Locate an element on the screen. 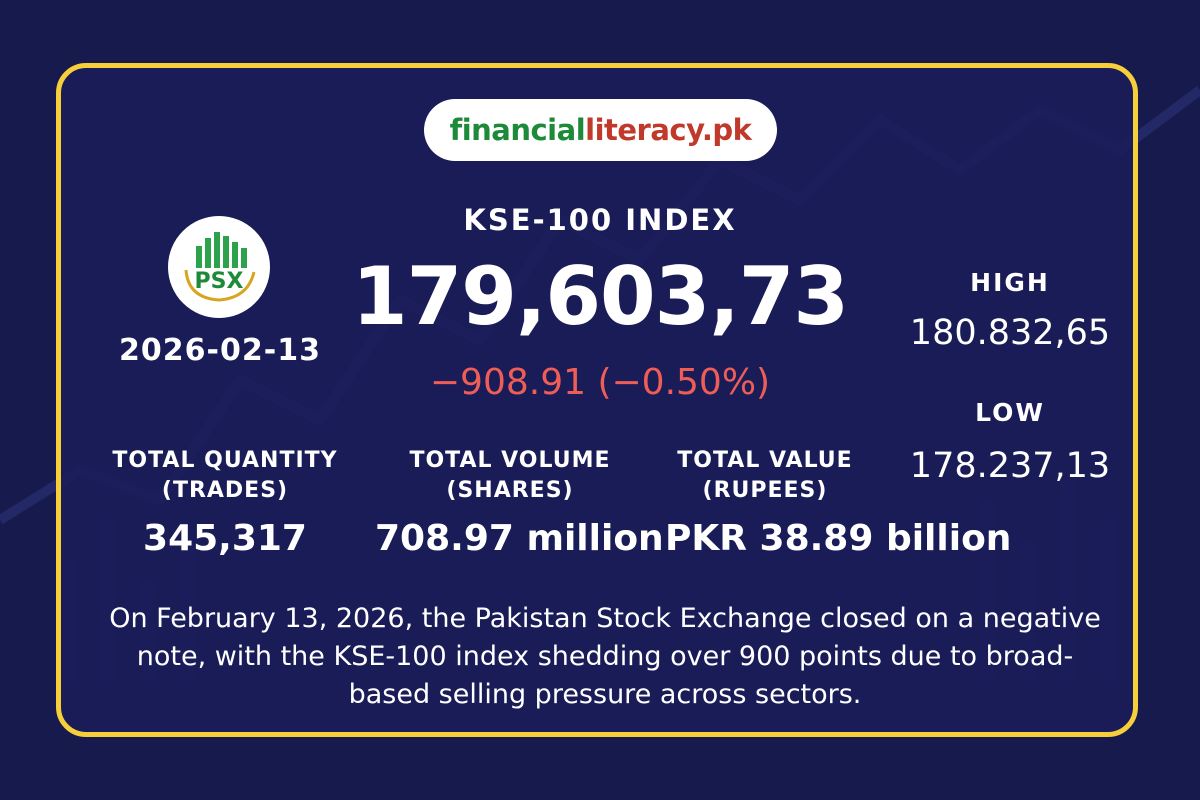  high-label: HIGH is located at coordinates (1010, 282).